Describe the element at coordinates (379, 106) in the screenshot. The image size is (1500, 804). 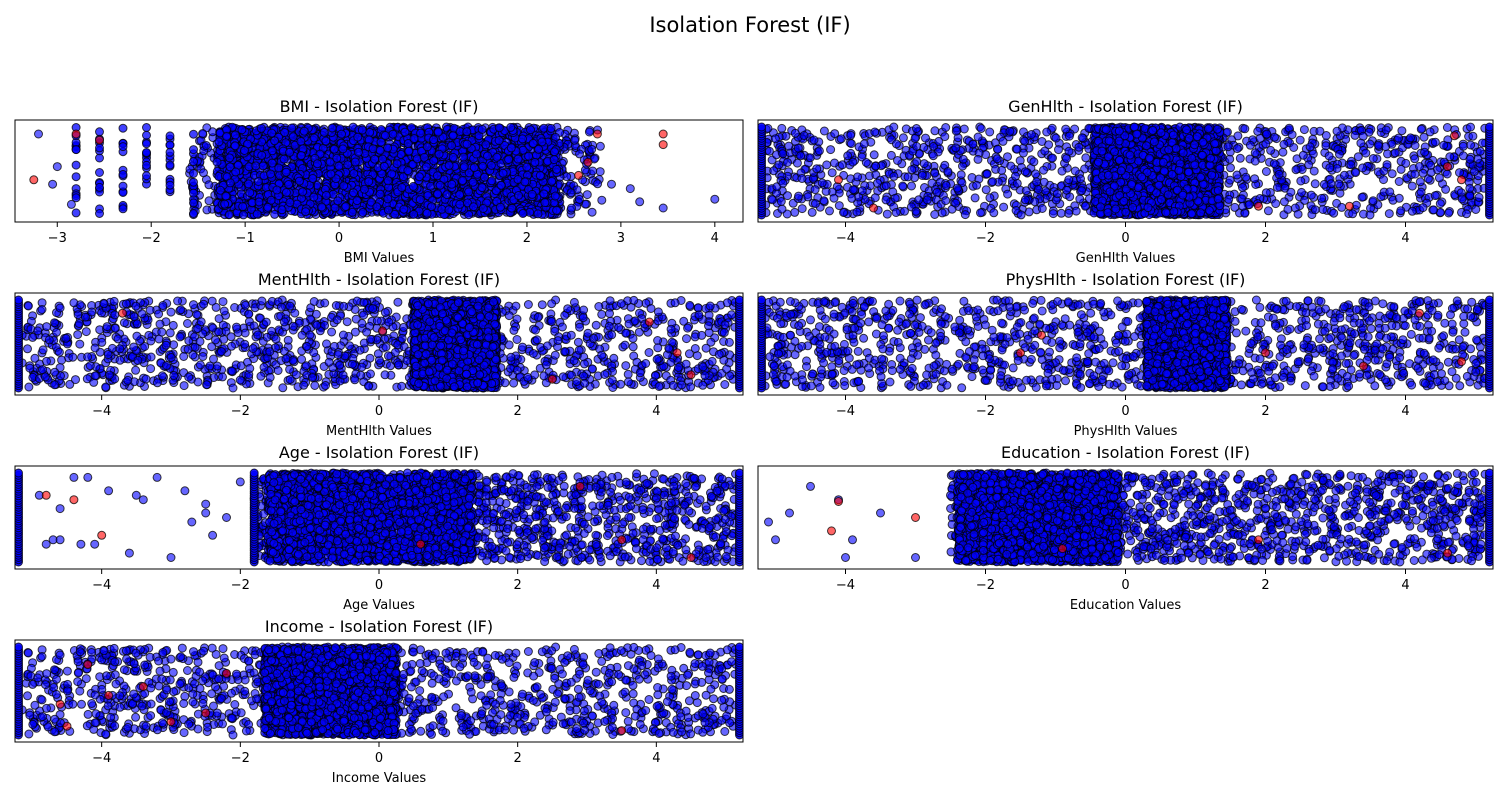
I see `subplot-title: BMI - Isolation Forest (IF)` at that location.